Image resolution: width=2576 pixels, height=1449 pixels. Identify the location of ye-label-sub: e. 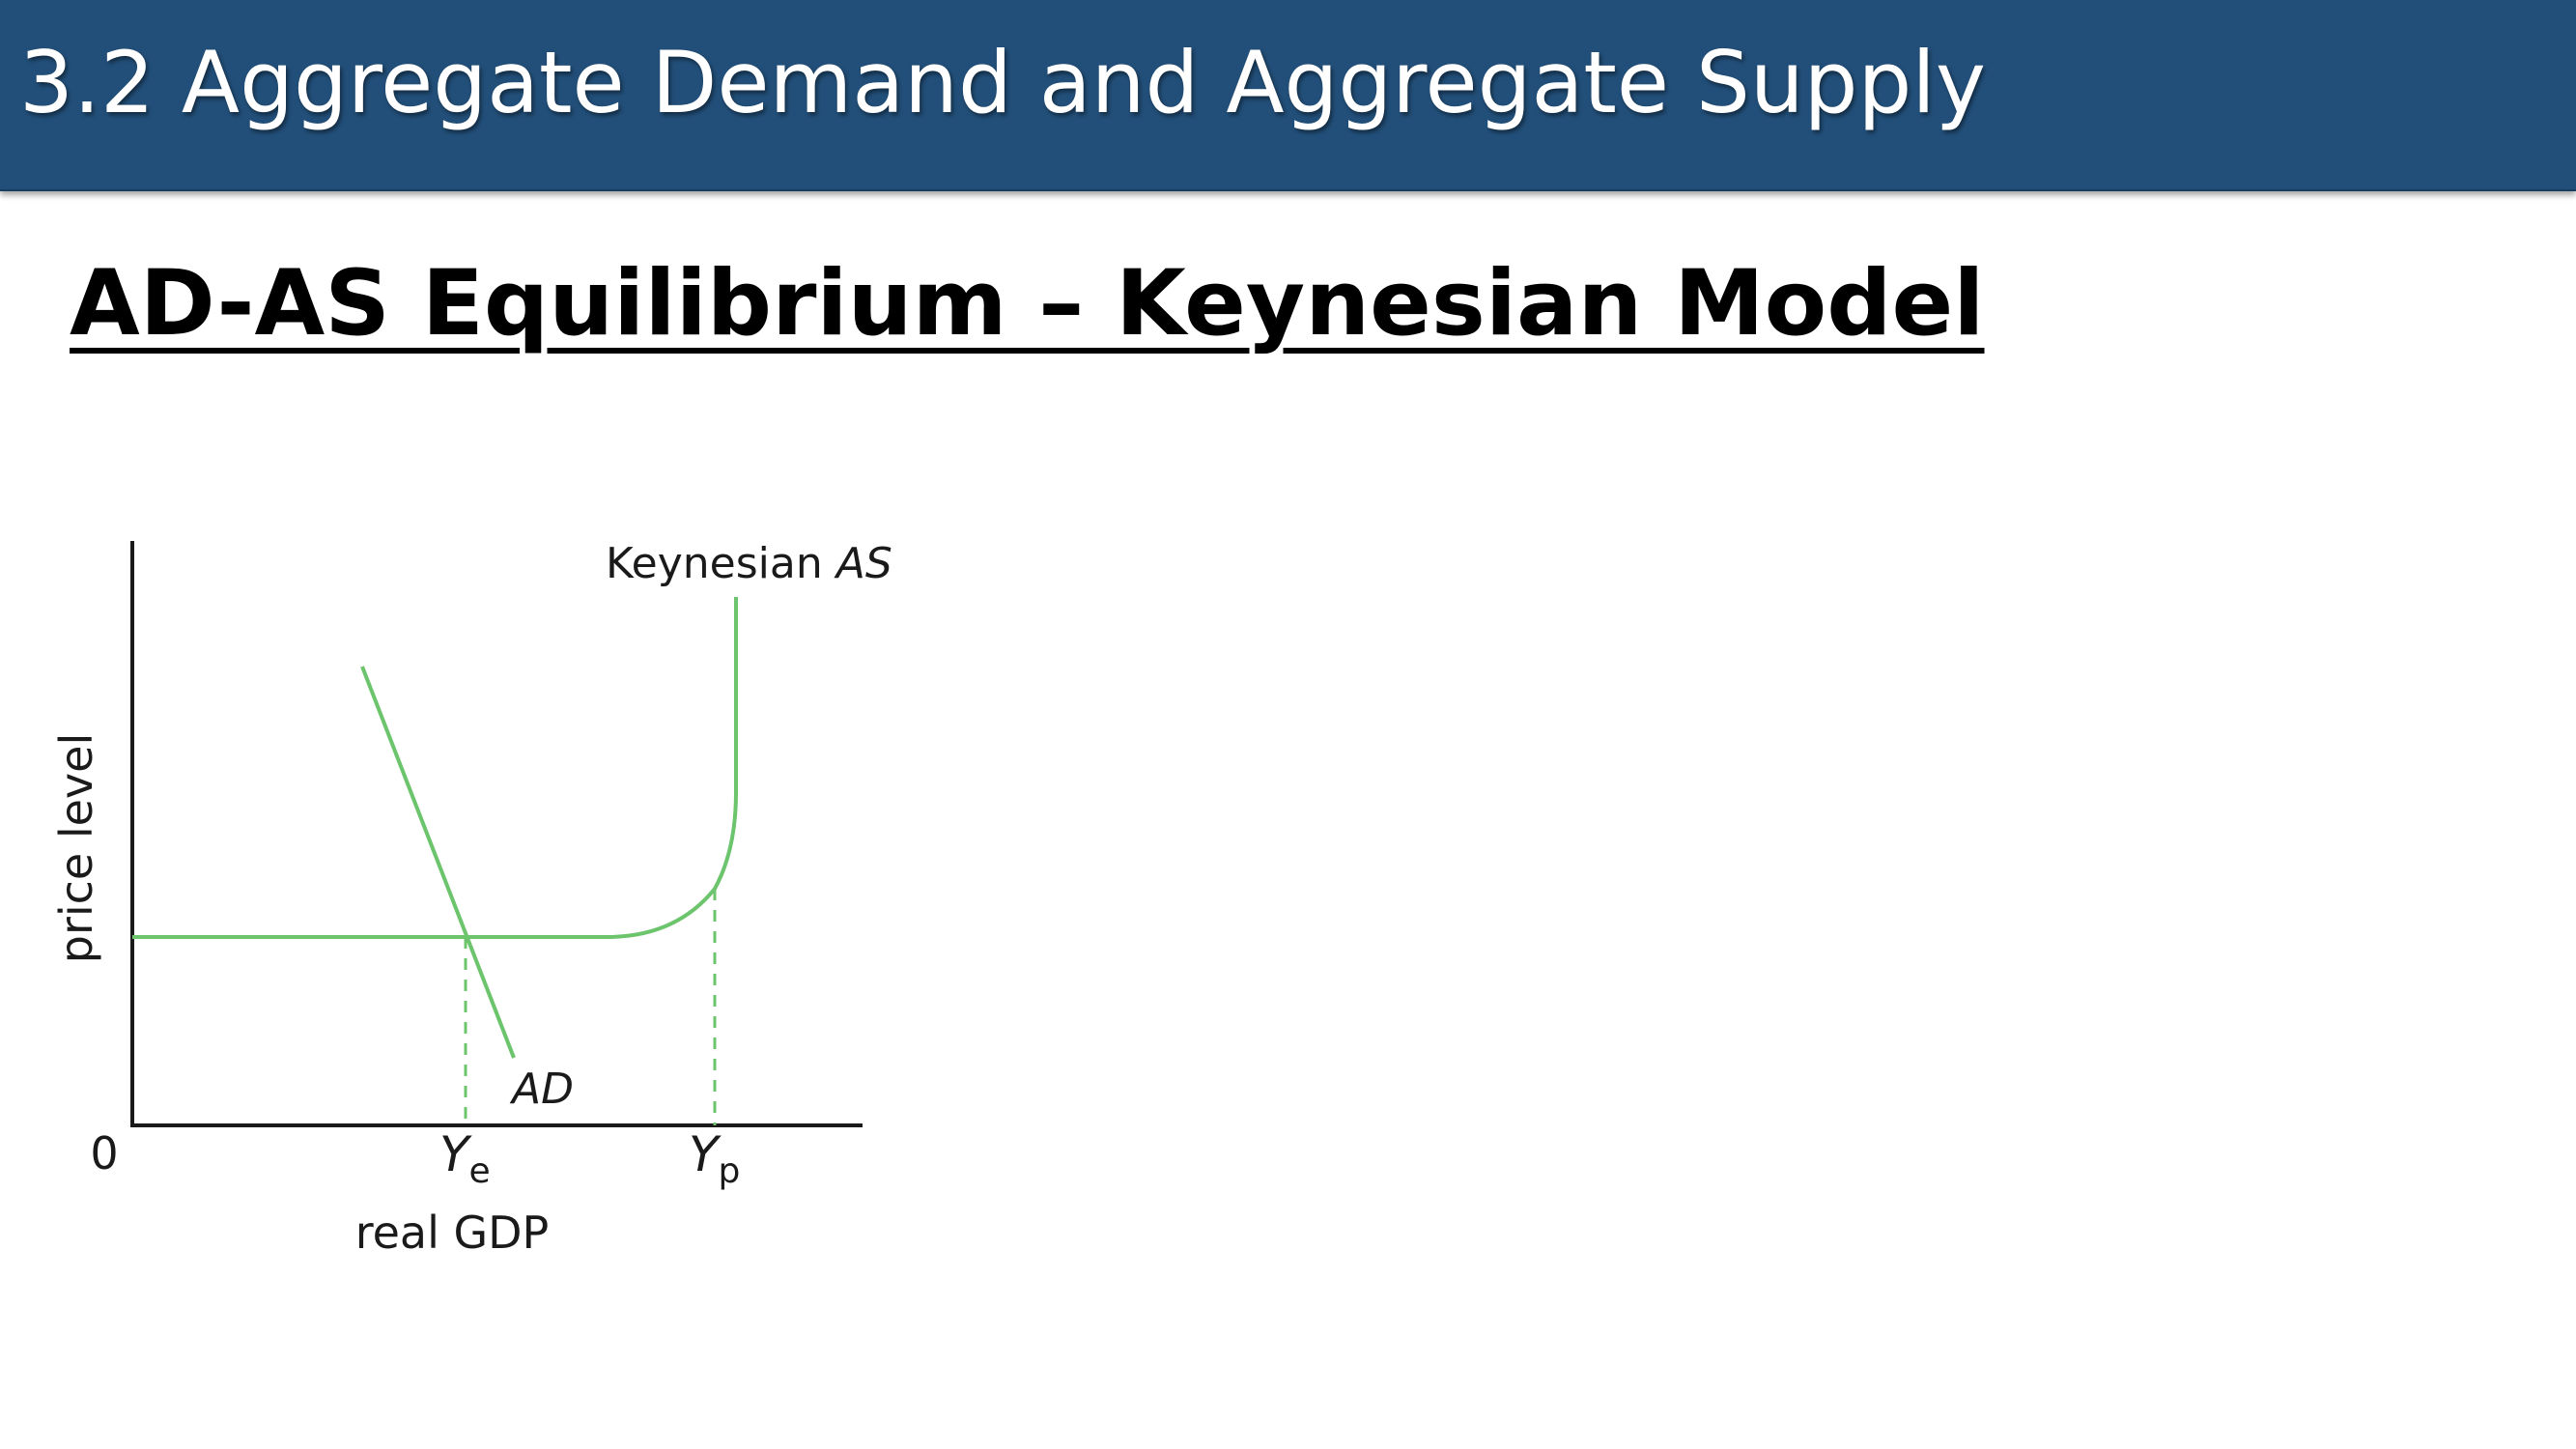
(480, 1171).